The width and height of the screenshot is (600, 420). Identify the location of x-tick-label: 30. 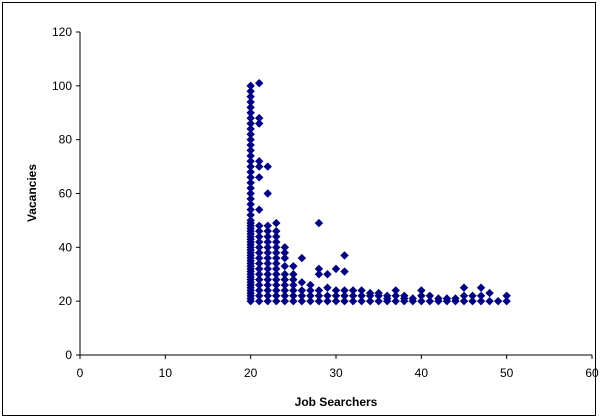
(336, 373).